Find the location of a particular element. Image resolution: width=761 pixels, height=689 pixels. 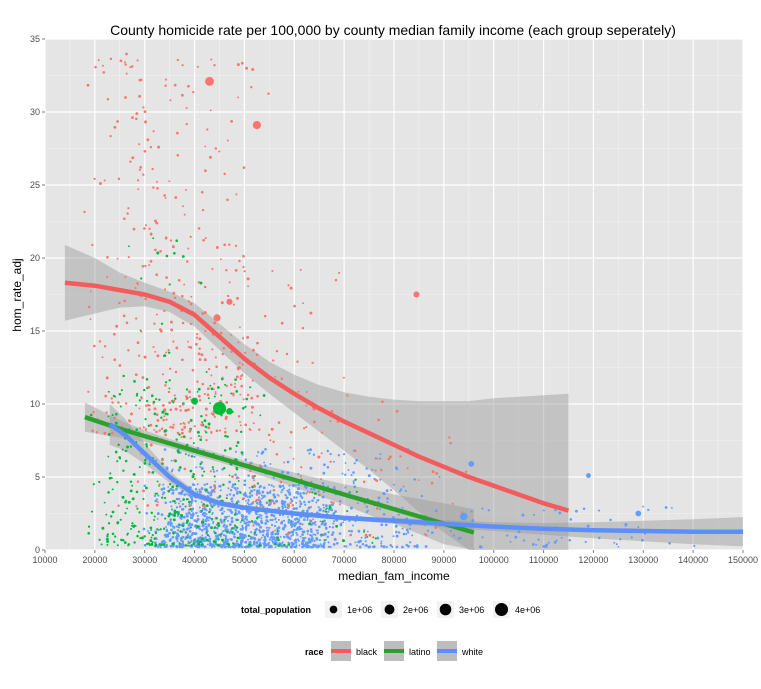

point-black-large is located at coordinates (416, 294).